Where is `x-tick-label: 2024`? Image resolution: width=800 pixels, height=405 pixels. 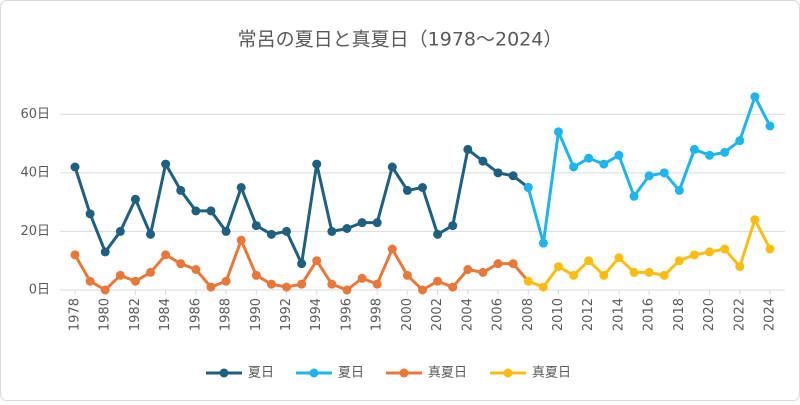
x-tick-label: 2024 is located at coordinates (770, 314).